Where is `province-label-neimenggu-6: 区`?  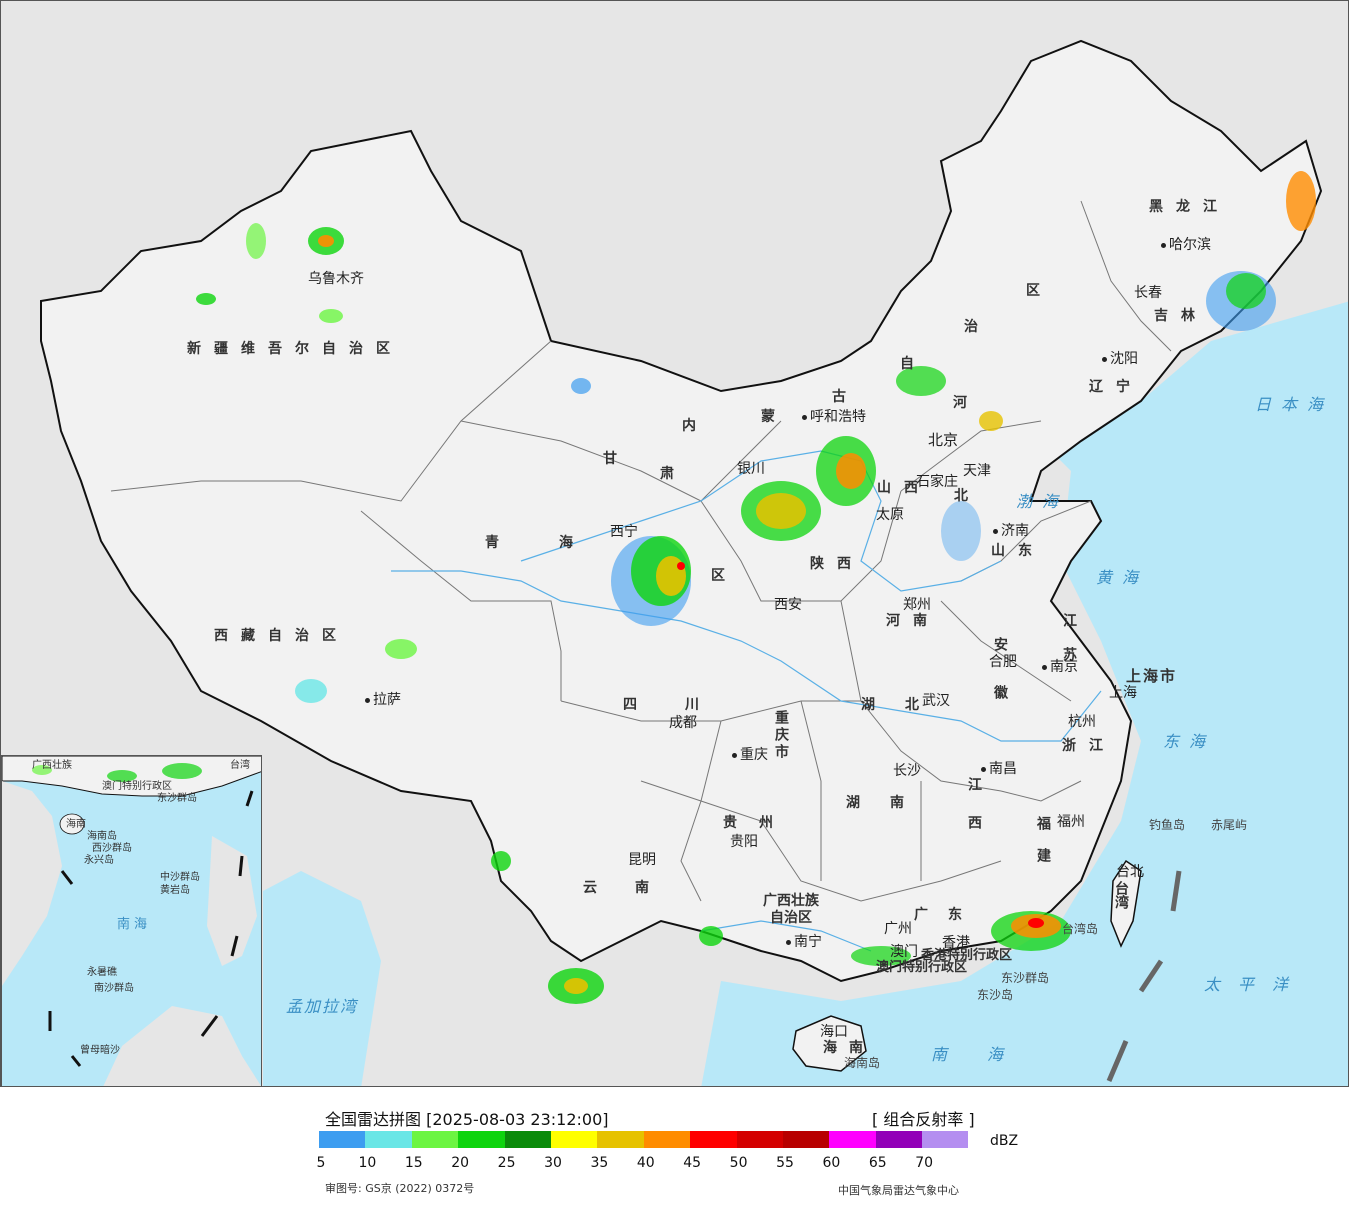 province-label-neimenggu-6: 区 is located at coordinates (1039, 291).